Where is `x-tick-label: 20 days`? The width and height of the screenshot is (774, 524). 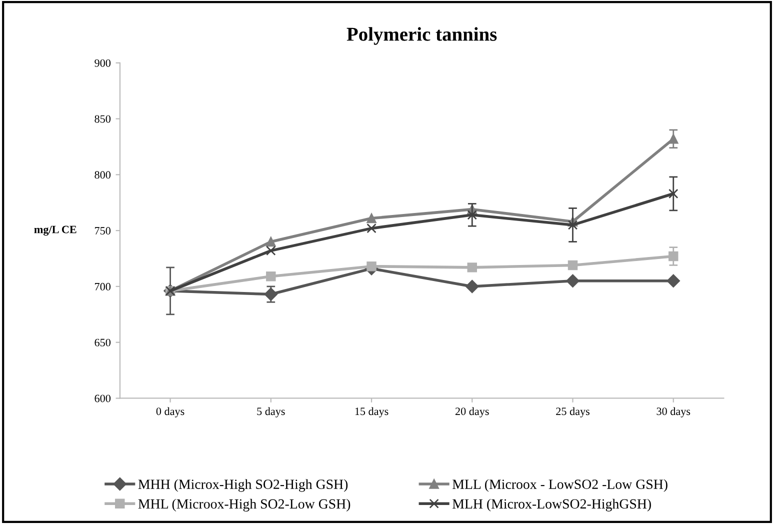 x-tick-label: 20 days is located at coordinates (472, 412).